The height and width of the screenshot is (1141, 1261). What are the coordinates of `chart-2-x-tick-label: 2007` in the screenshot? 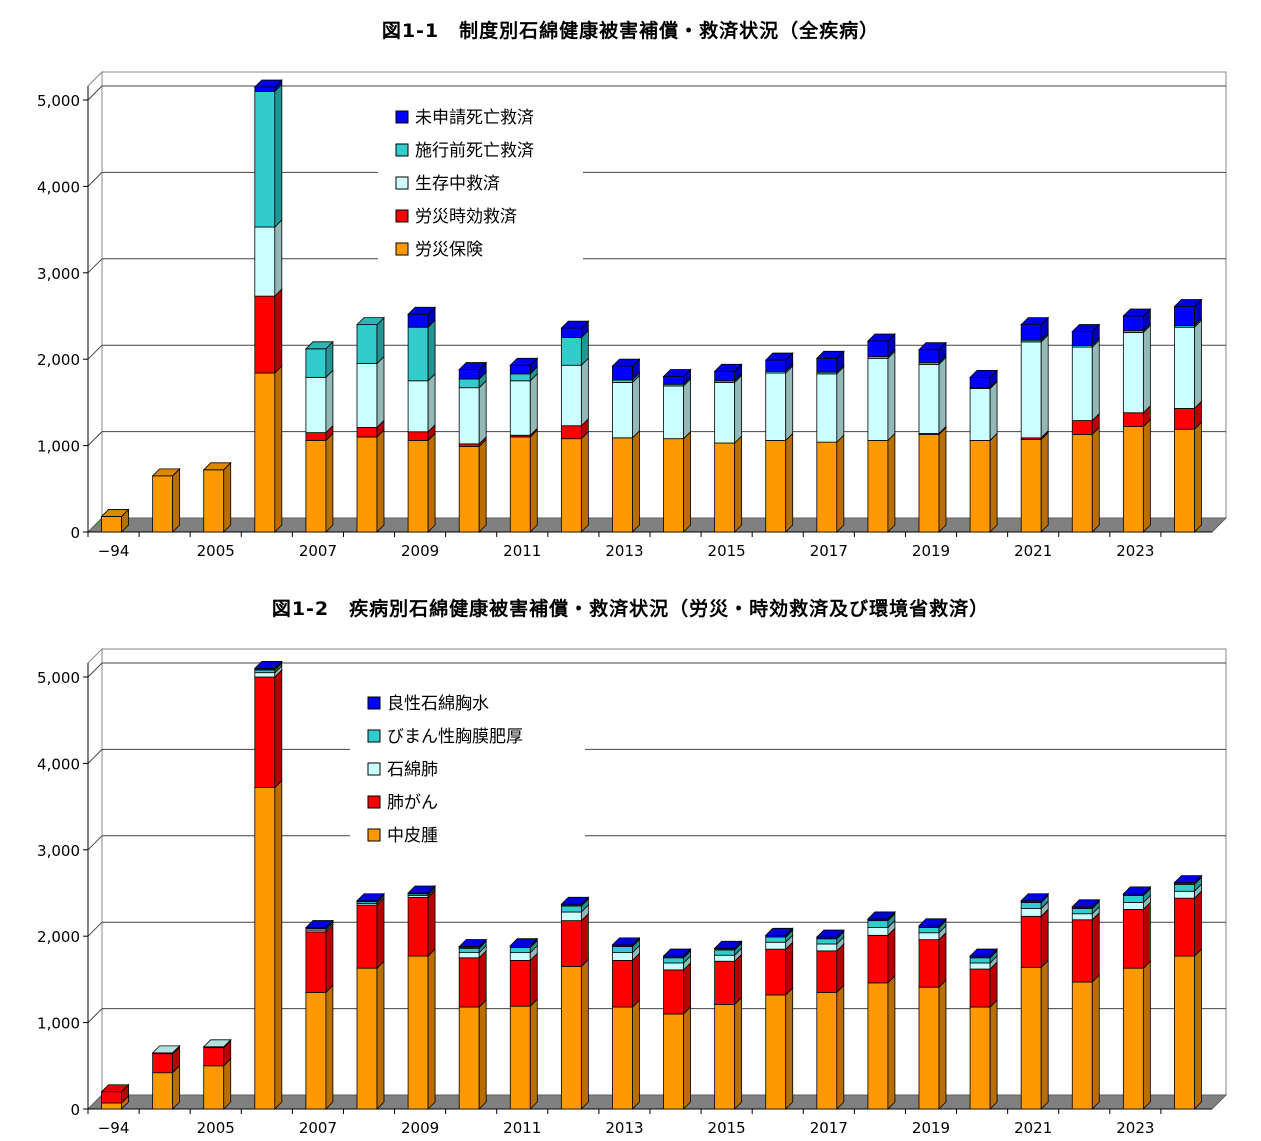 It's located at (318, 1128).